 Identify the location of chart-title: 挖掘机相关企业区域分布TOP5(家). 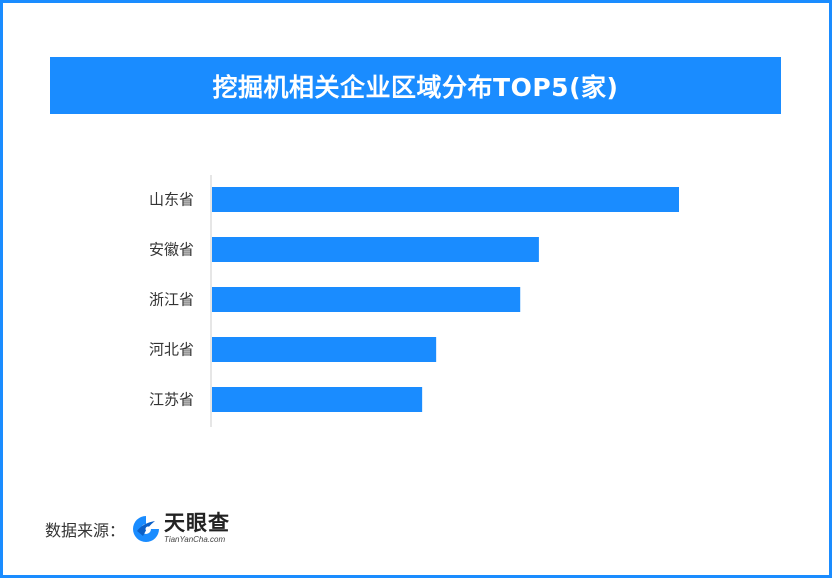
(415, 87).